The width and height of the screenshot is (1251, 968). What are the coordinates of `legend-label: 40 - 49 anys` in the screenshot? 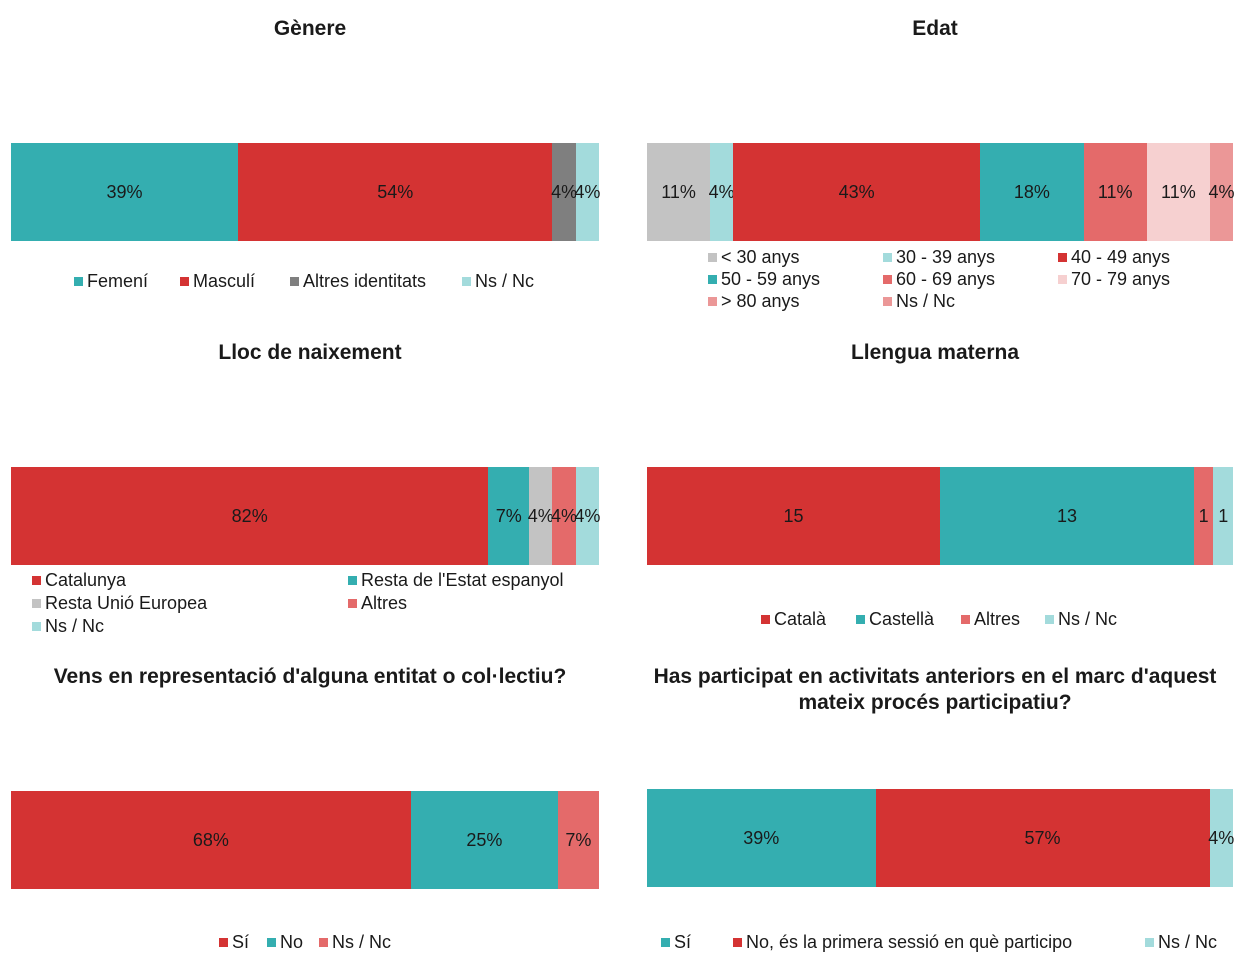 It's located at (1121, 257).